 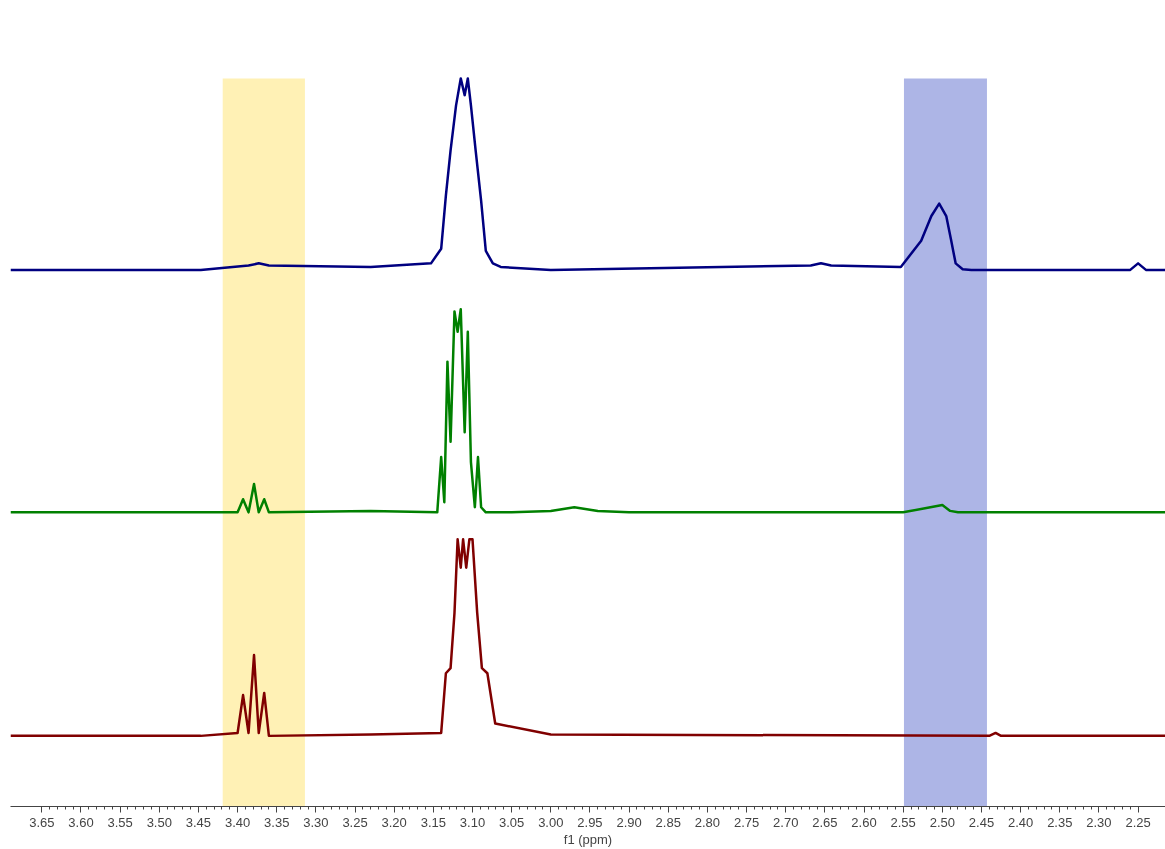 I want to click on x-tick-label: 2.90, so click(x=629, y=822).